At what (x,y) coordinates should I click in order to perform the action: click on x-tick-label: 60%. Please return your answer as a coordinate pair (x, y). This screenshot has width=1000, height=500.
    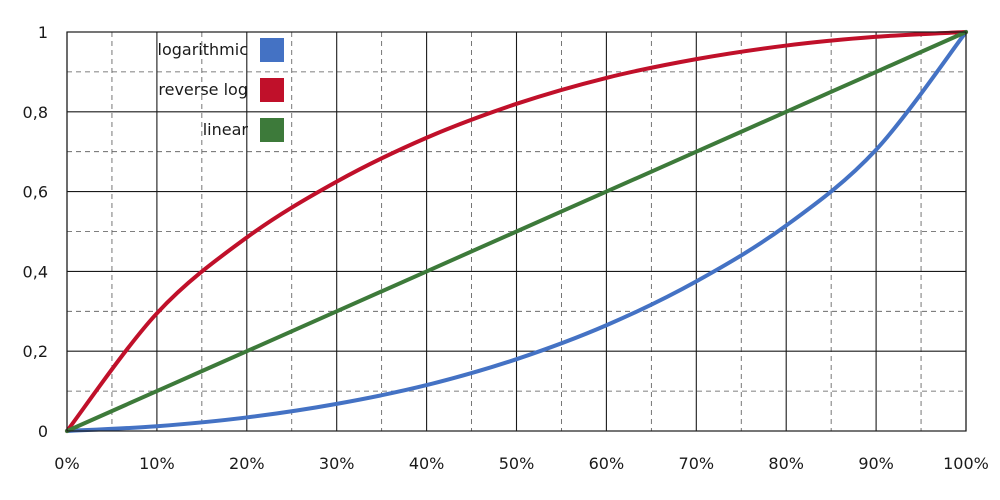
    Looking at the image, I should click on (607, 463).